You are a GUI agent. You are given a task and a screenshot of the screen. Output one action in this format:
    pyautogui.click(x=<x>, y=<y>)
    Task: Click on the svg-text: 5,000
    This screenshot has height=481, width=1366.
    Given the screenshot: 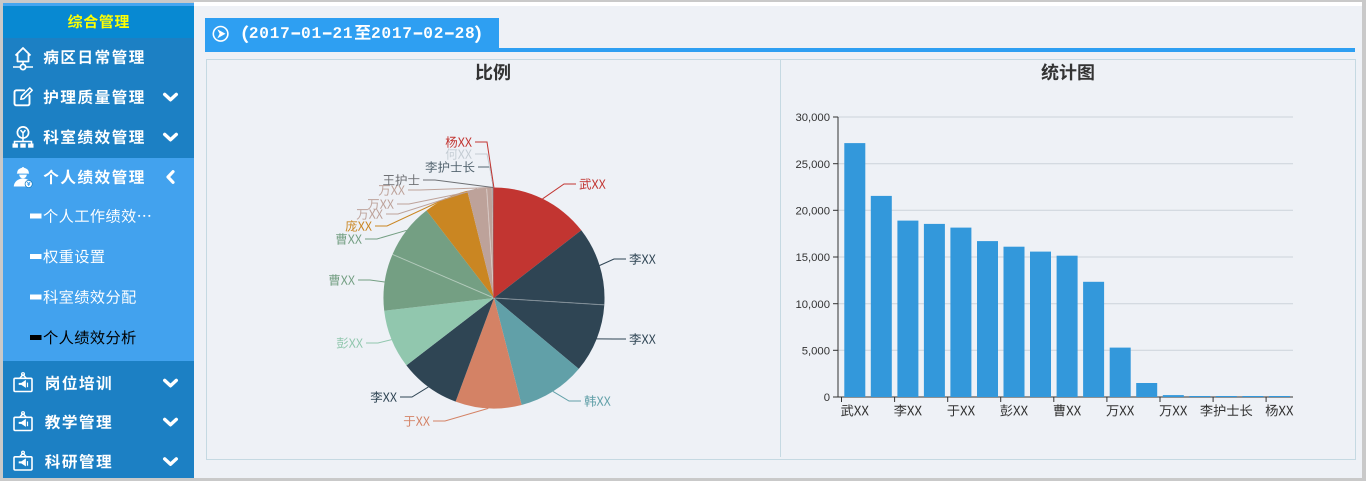 What is the action you would take?
    pyautogui.click(x=816, y=351)
    